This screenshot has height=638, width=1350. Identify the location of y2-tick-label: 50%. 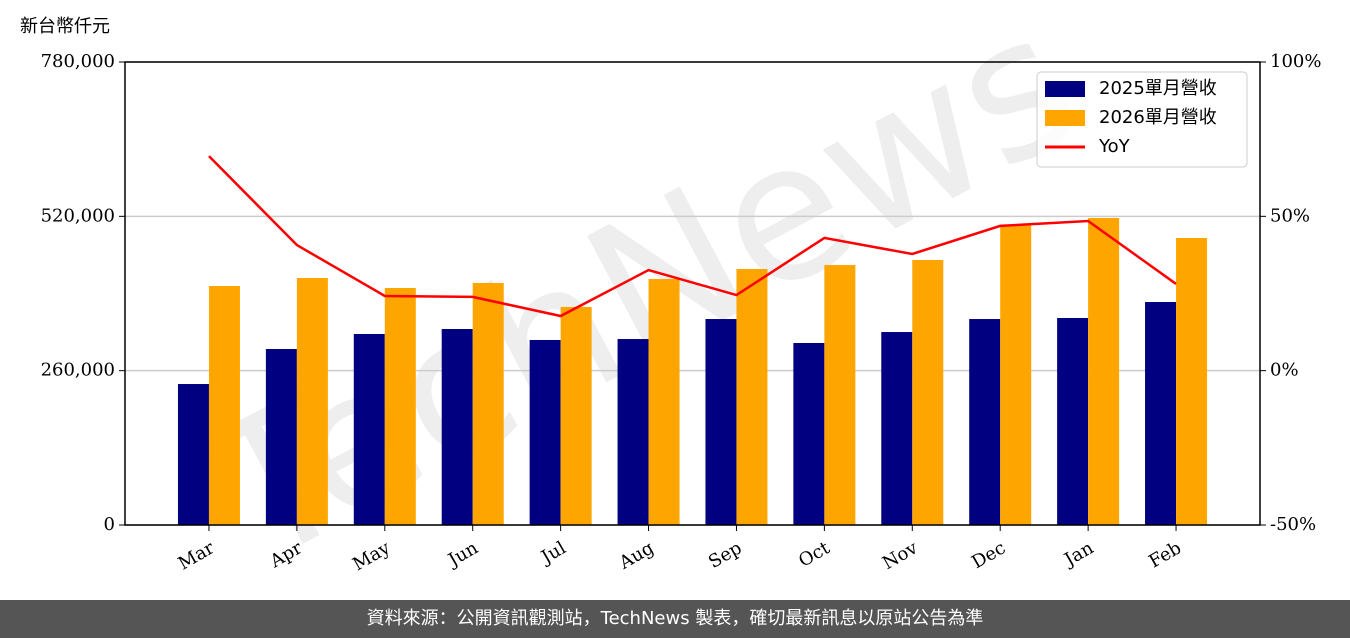
(1290, 215).